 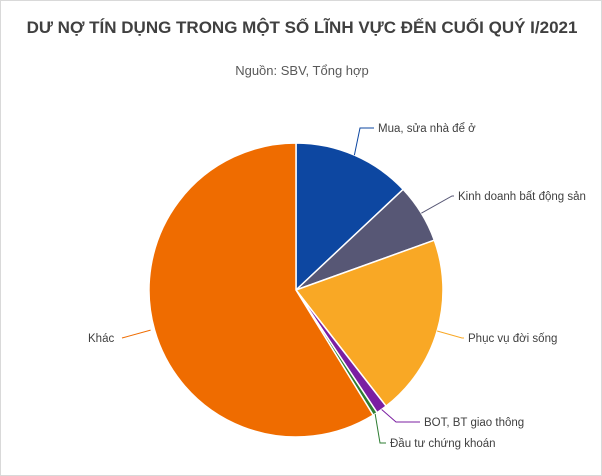 What do you see at coordinates (512, 339) in the screenshot?
I see `slice-label: Phục vụ đời sống` at bounding box center [512, 339].